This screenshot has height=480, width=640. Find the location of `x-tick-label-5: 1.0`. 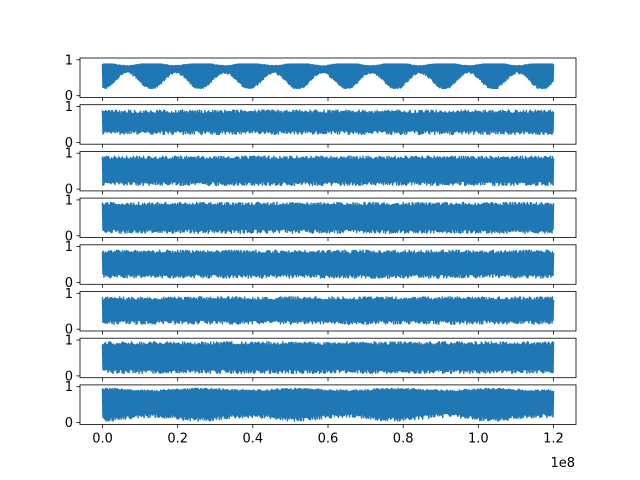

x-tick-label-5: 1.0 is located at coordinates (478, 438).